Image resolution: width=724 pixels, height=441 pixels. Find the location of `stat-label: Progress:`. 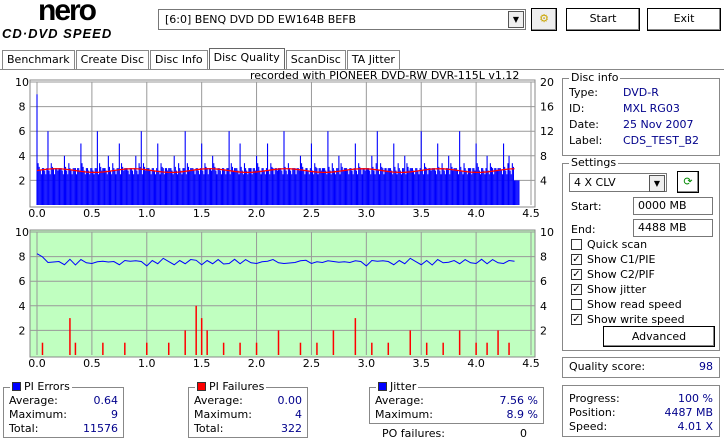

stat-label: Progress: is located at coordinates (594, 398).